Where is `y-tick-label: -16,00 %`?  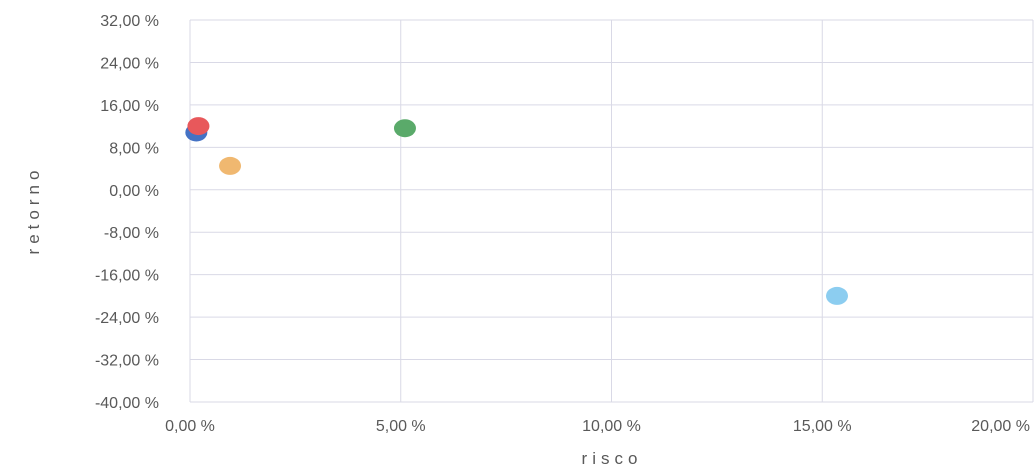 y-tick-label: -16,00 % is located at coordinates (127, 276).